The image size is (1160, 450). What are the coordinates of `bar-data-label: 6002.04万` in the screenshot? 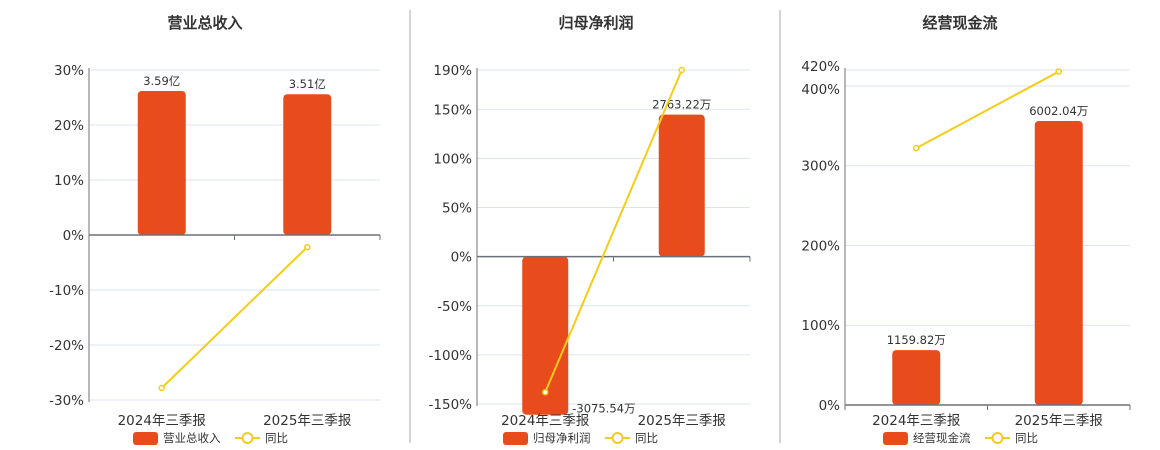 It's located at (1058, 111).